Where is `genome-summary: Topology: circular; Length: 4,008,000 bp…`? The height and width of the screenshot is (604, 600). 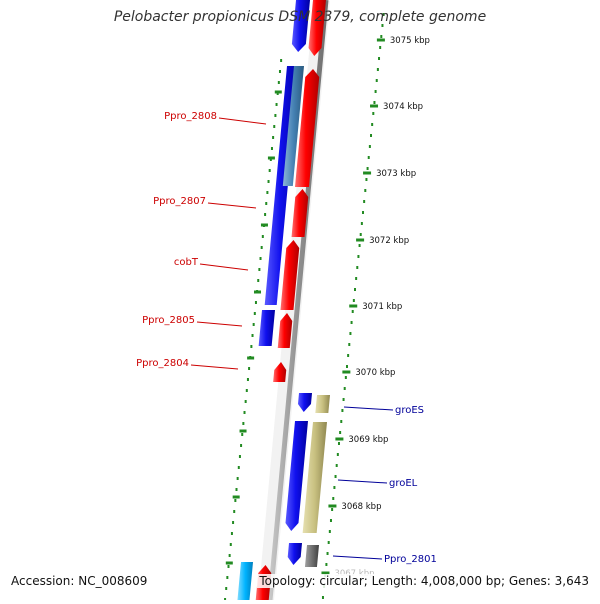 genome-summary: Topology: circular; Length: 4,008,000 bp… is located at coordinates (424, 581).